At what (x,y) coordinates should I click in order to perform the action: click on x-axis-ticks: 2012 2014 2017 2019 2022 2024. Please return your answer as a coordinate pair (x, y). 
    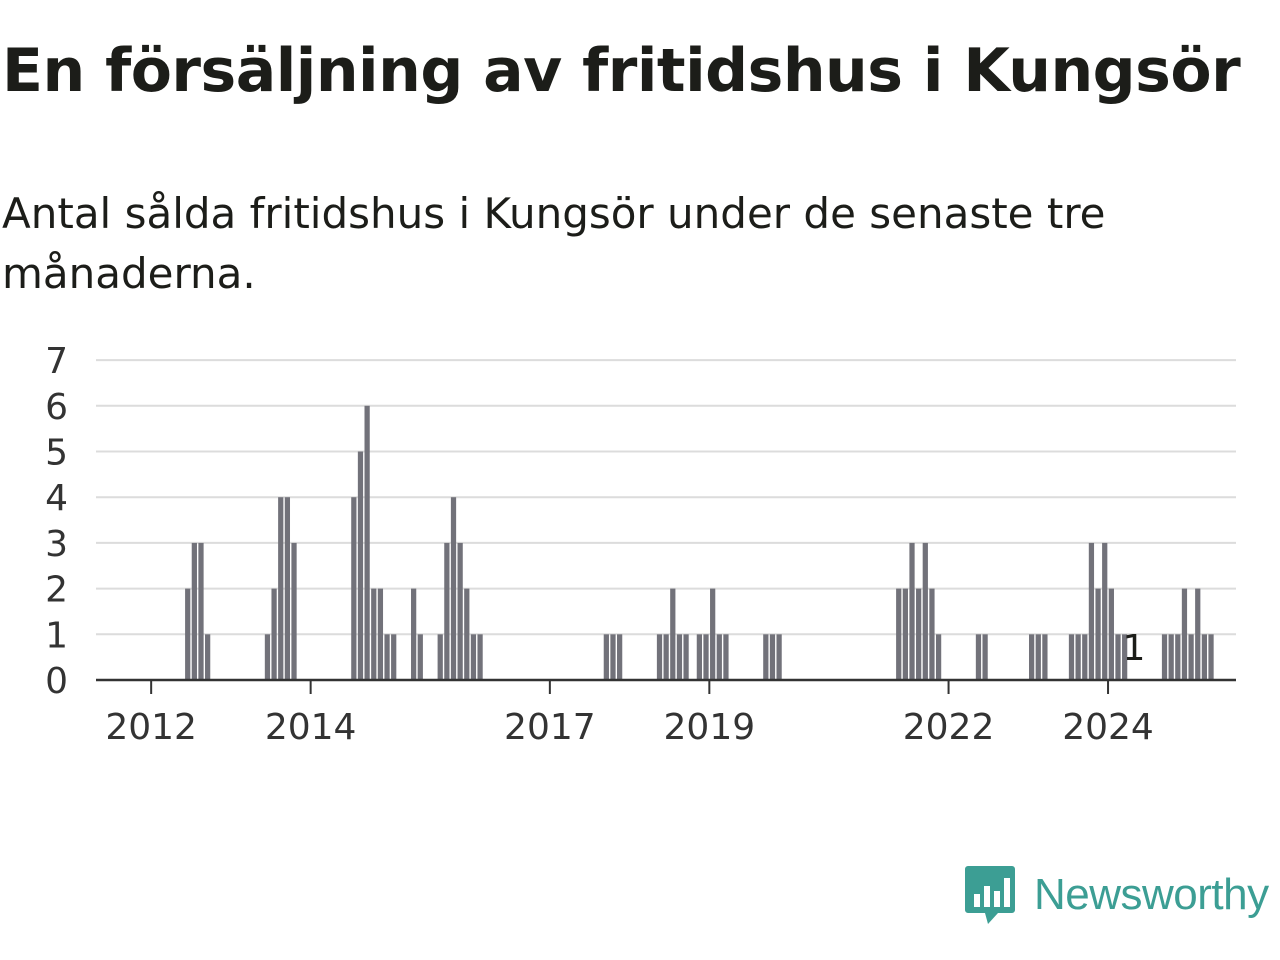
    Looking at the image, I should click on (629, 714).